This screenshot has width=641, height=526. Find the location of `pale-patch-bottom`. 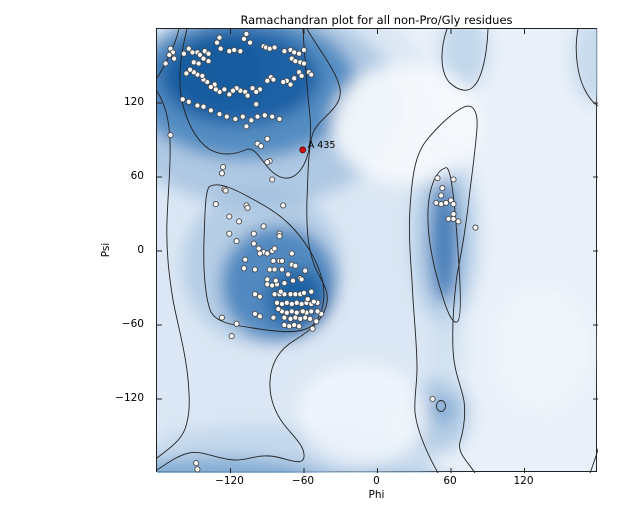

pale-patch-bottom is located at coordinates (362, 414).